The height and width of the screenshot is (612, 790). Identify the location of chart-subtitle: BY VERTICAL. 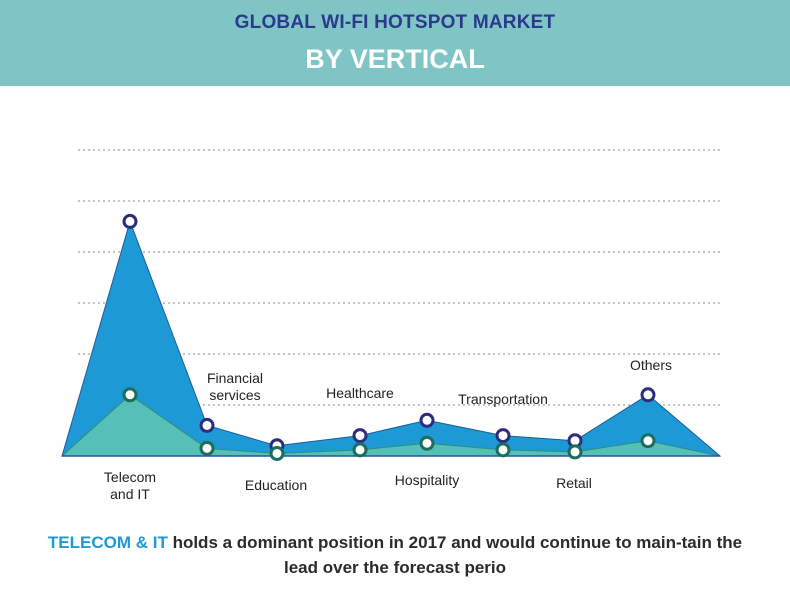
(395, 59).